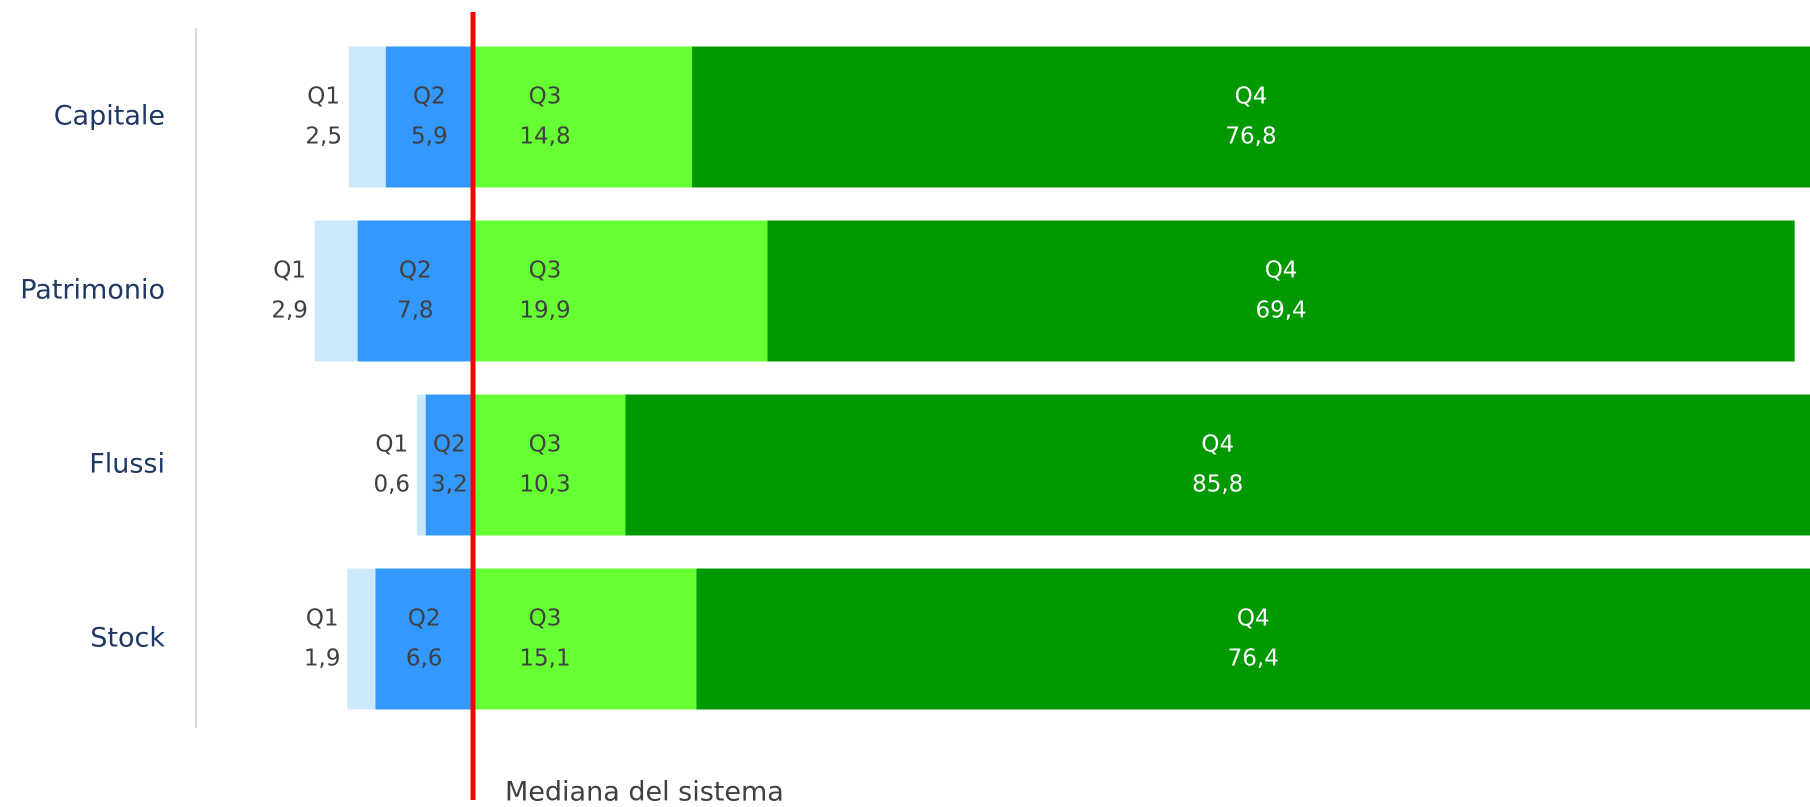 This screenshot has width=1810, height=807. Describe the element at coordinates (544, 485) in the screenshot. I see `value-label: 10,3` at that location.